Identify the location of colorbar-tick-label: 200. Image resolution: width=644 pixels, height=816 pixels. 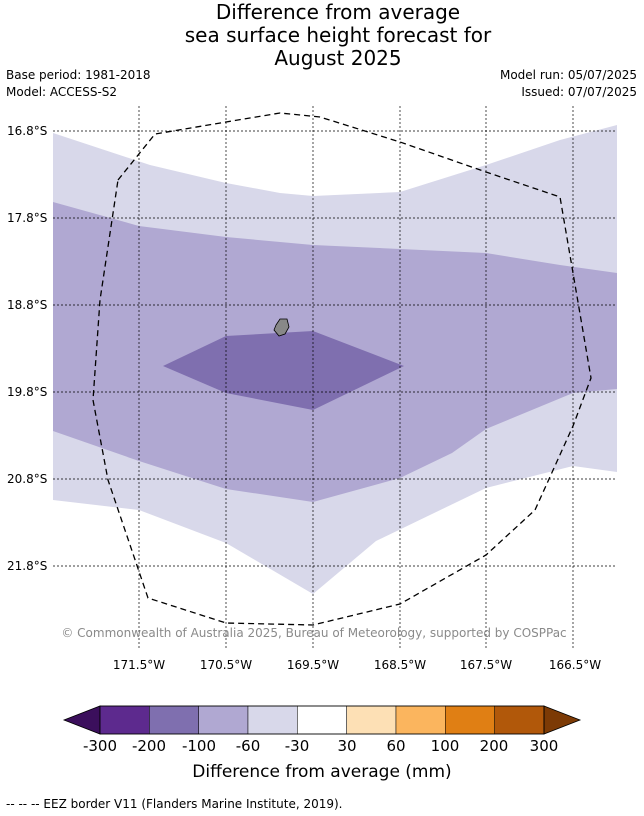
(494, 746).